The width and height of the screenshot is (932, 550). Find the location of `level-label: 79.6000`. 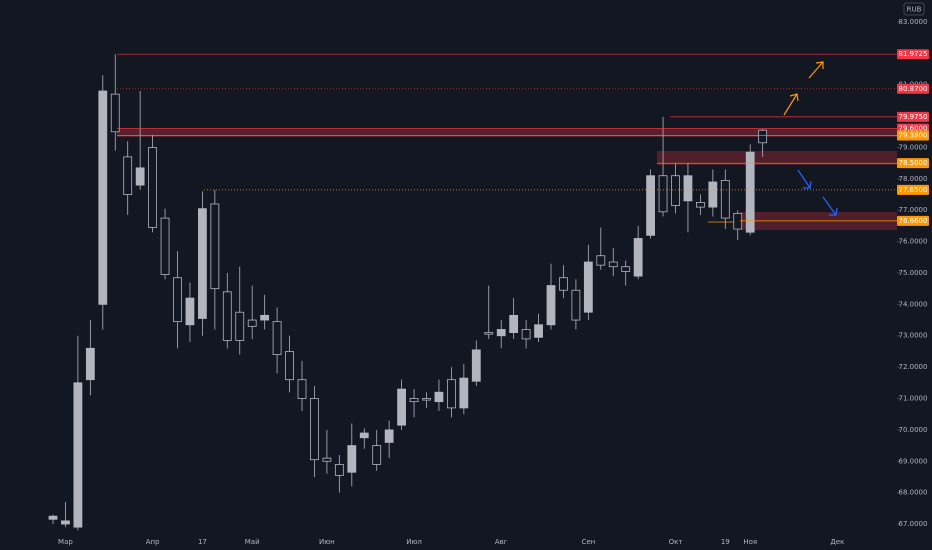

level-label: 79.6000 is located at coordinates (913, 129).